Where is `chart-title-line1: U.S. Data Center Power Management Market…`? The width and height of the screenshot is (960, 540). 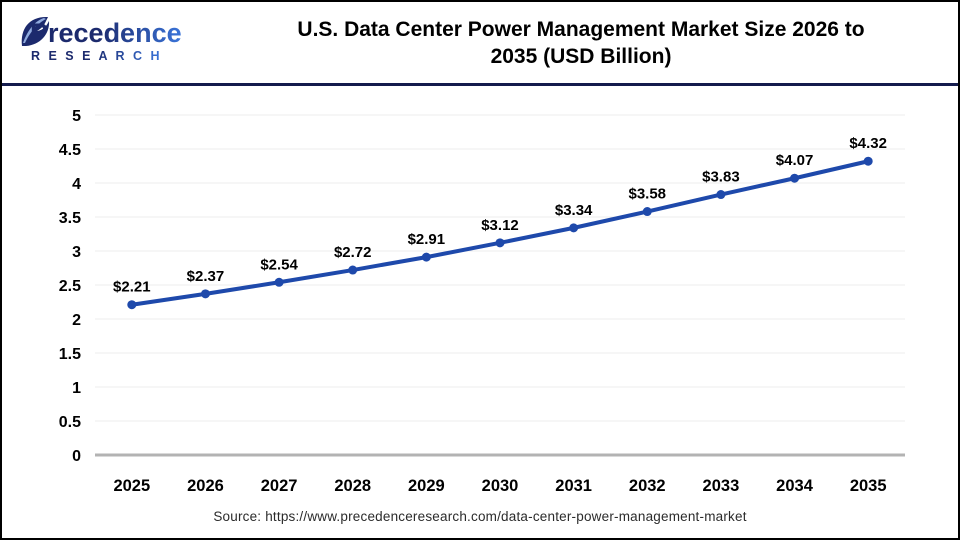
chart-title-line1: U.S. Data Center Power Management Market… is located at coordinates (581, 29).